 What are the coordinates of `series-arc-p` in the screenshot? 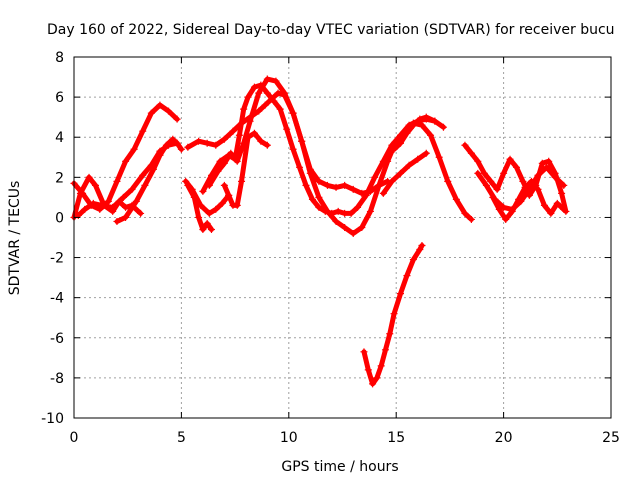 It's located at (528, 200).